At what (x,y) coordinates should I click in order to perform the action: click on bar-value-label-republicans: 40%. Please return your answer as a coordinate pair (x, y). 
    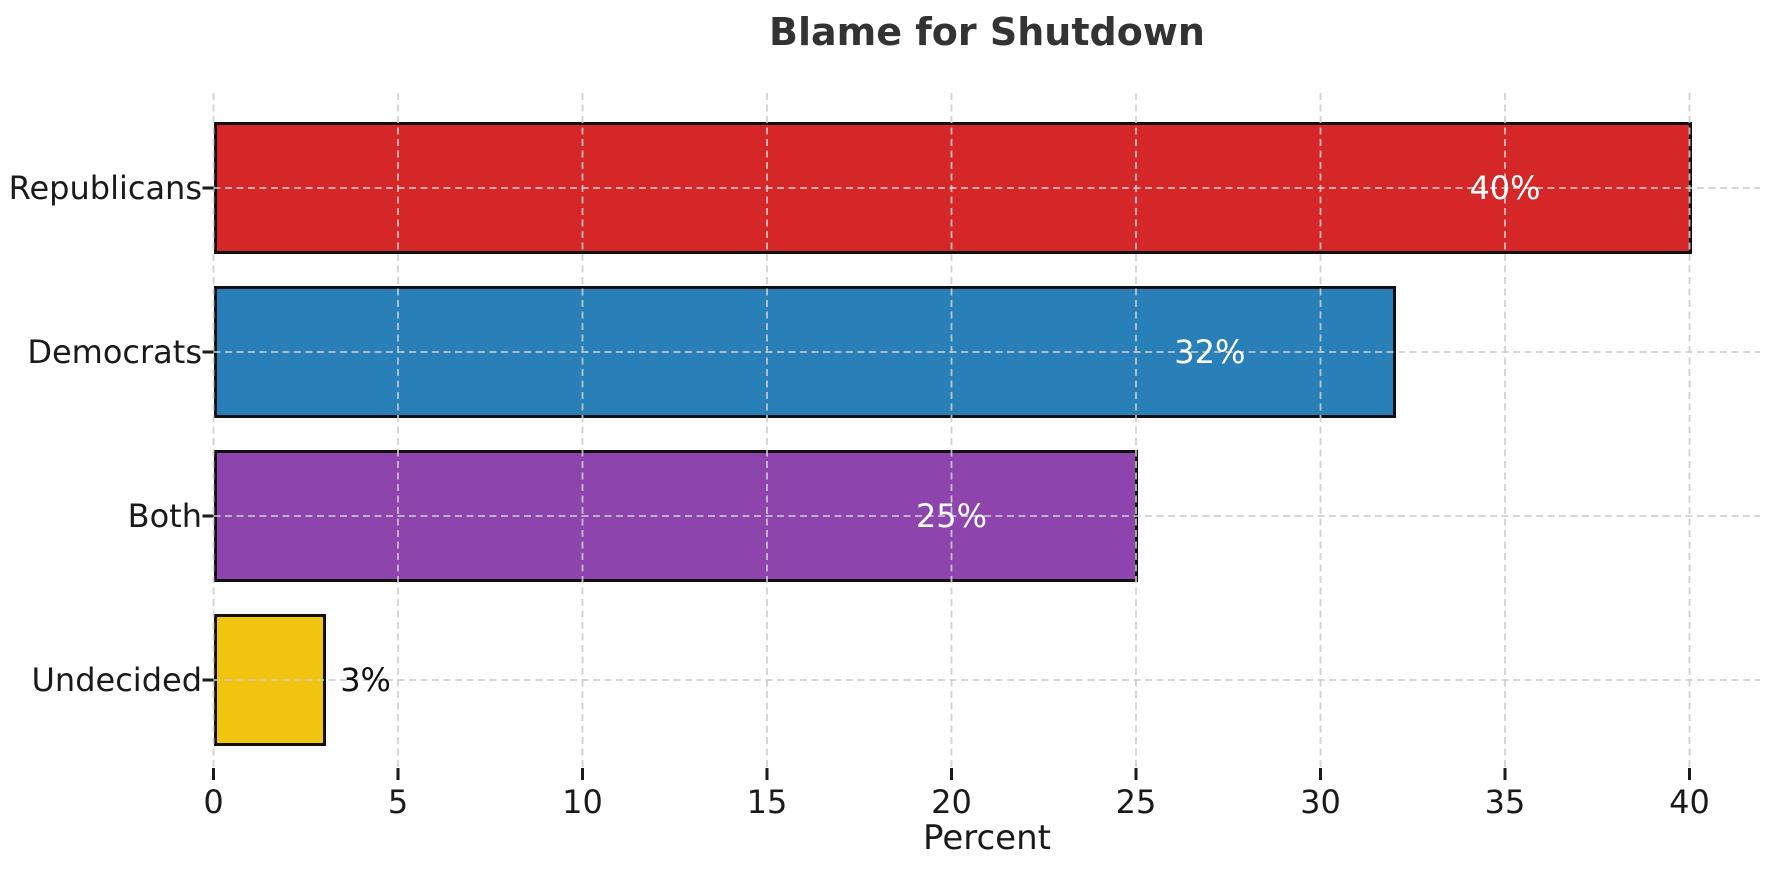
    Looking at the image, I should click on (1505, 188).